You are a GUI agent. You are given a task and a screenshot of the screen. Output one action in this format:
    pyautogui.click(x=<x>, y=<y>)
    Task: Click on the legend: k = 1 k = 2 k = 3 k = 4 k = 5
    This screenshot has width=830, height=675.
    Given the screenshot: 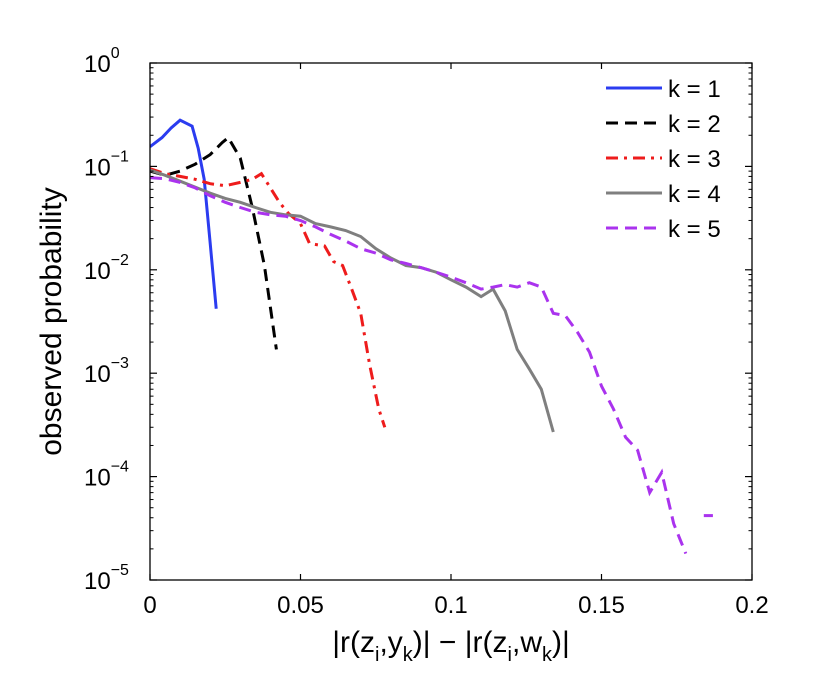 What is the action you would take?
    pyautogui.click(x=663, y=159)
    